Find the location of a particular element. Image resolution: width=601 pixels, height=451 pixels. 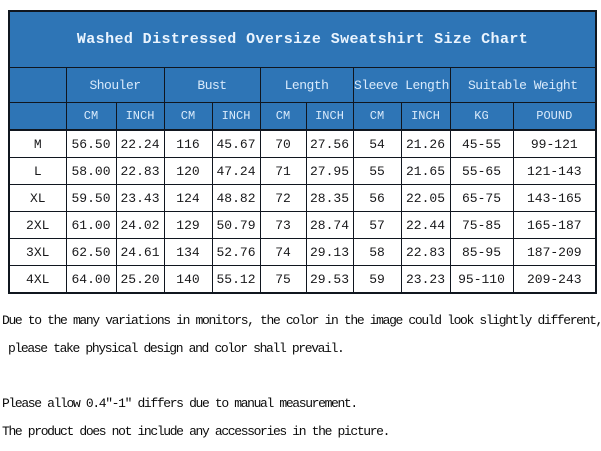

cell: 29.13 is located at coordinates (329, 252).